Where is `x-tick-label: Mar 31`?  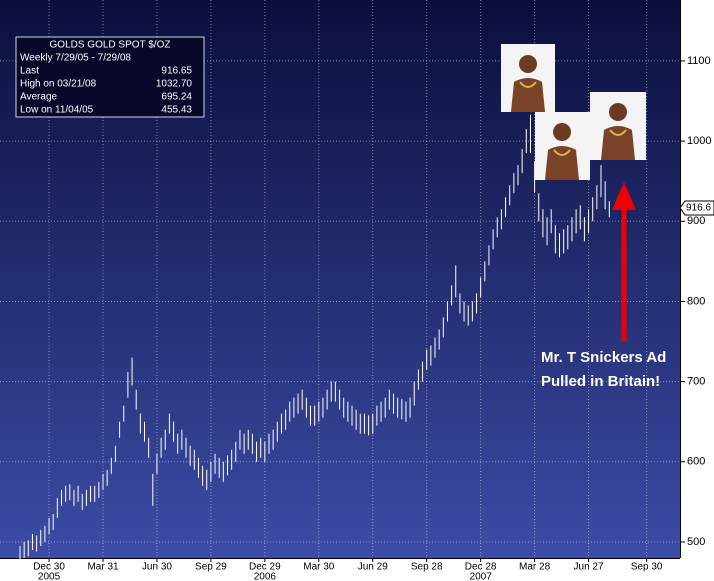
x-tick-label: Mar 31 is located at coordinates (103, 567).